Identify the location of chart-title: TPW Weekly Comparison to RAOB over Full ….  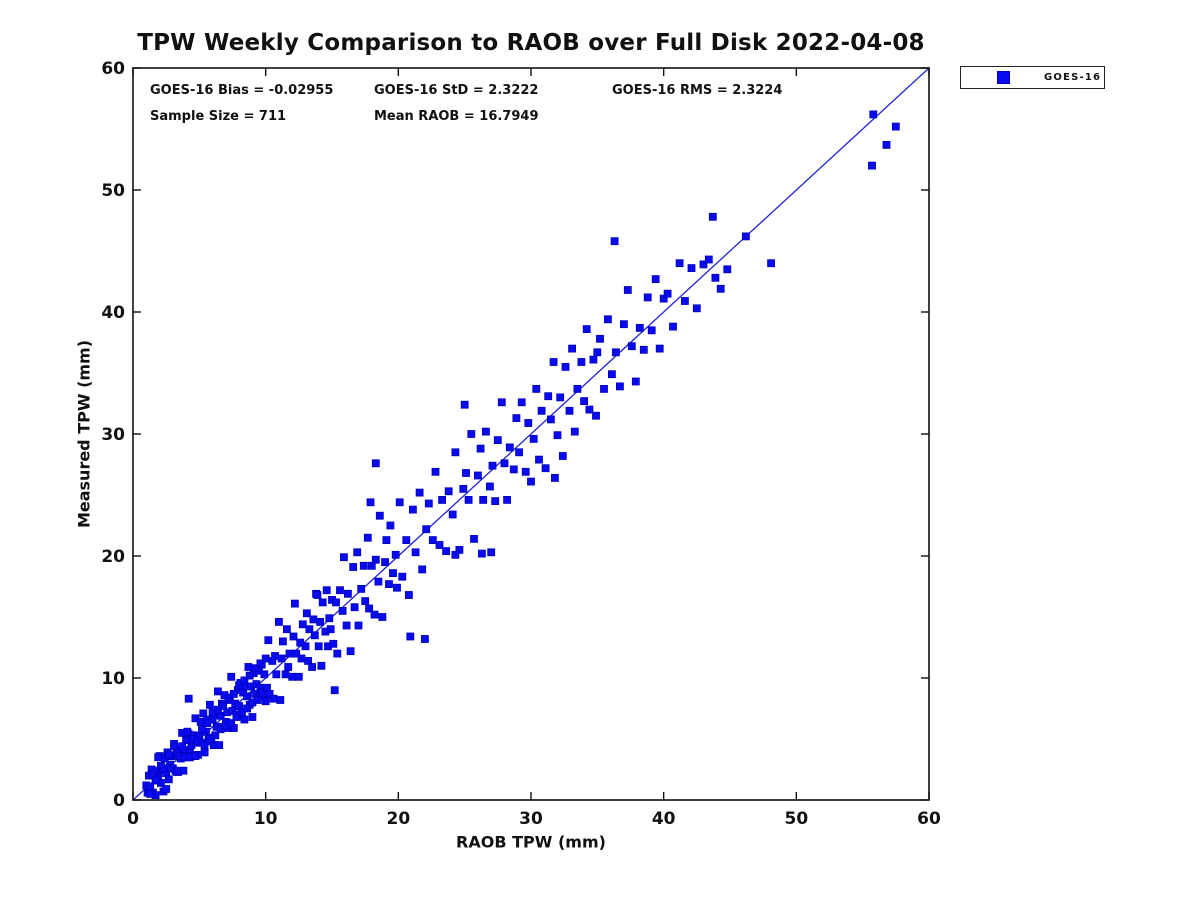
(531, 43).